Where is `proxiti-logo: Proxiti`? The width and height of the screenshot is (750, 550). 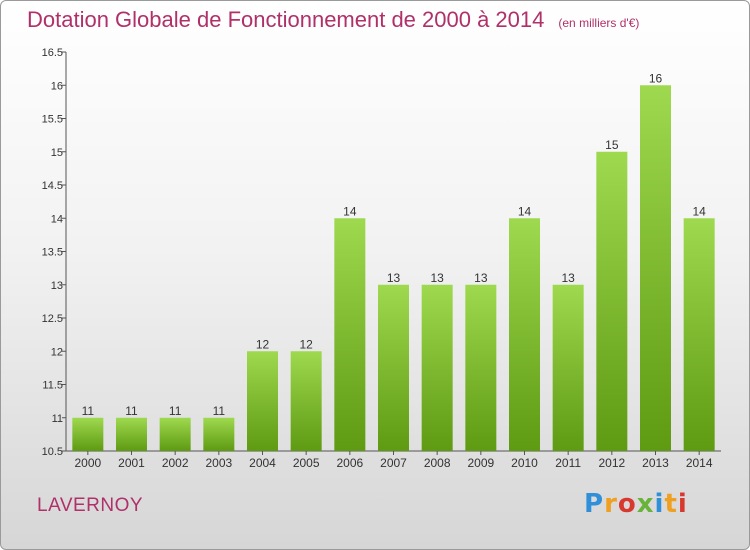 proxiti-logo: Proxiti is located at coordinates (636, 504).